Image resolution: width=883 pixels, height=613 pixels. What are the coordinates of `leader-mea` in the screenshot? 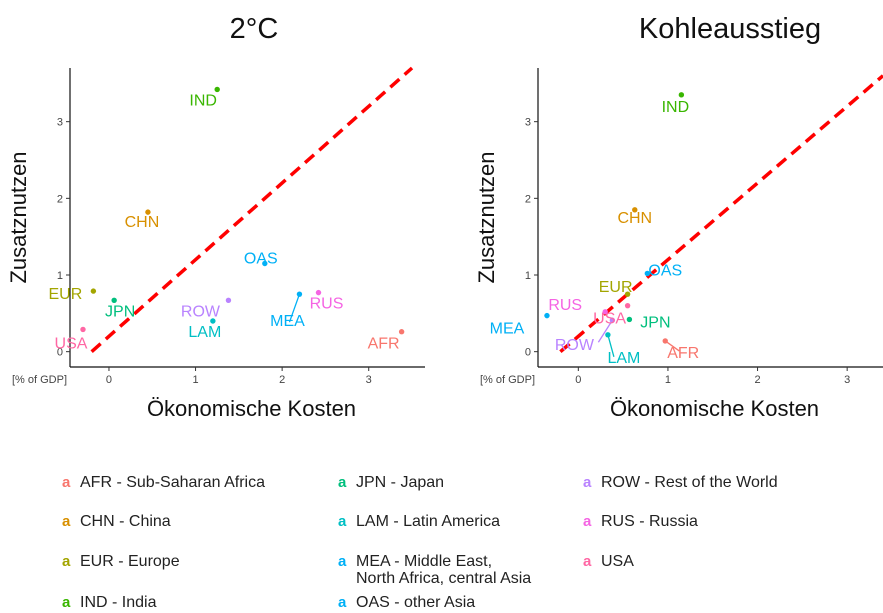 It's located at (294, 308).